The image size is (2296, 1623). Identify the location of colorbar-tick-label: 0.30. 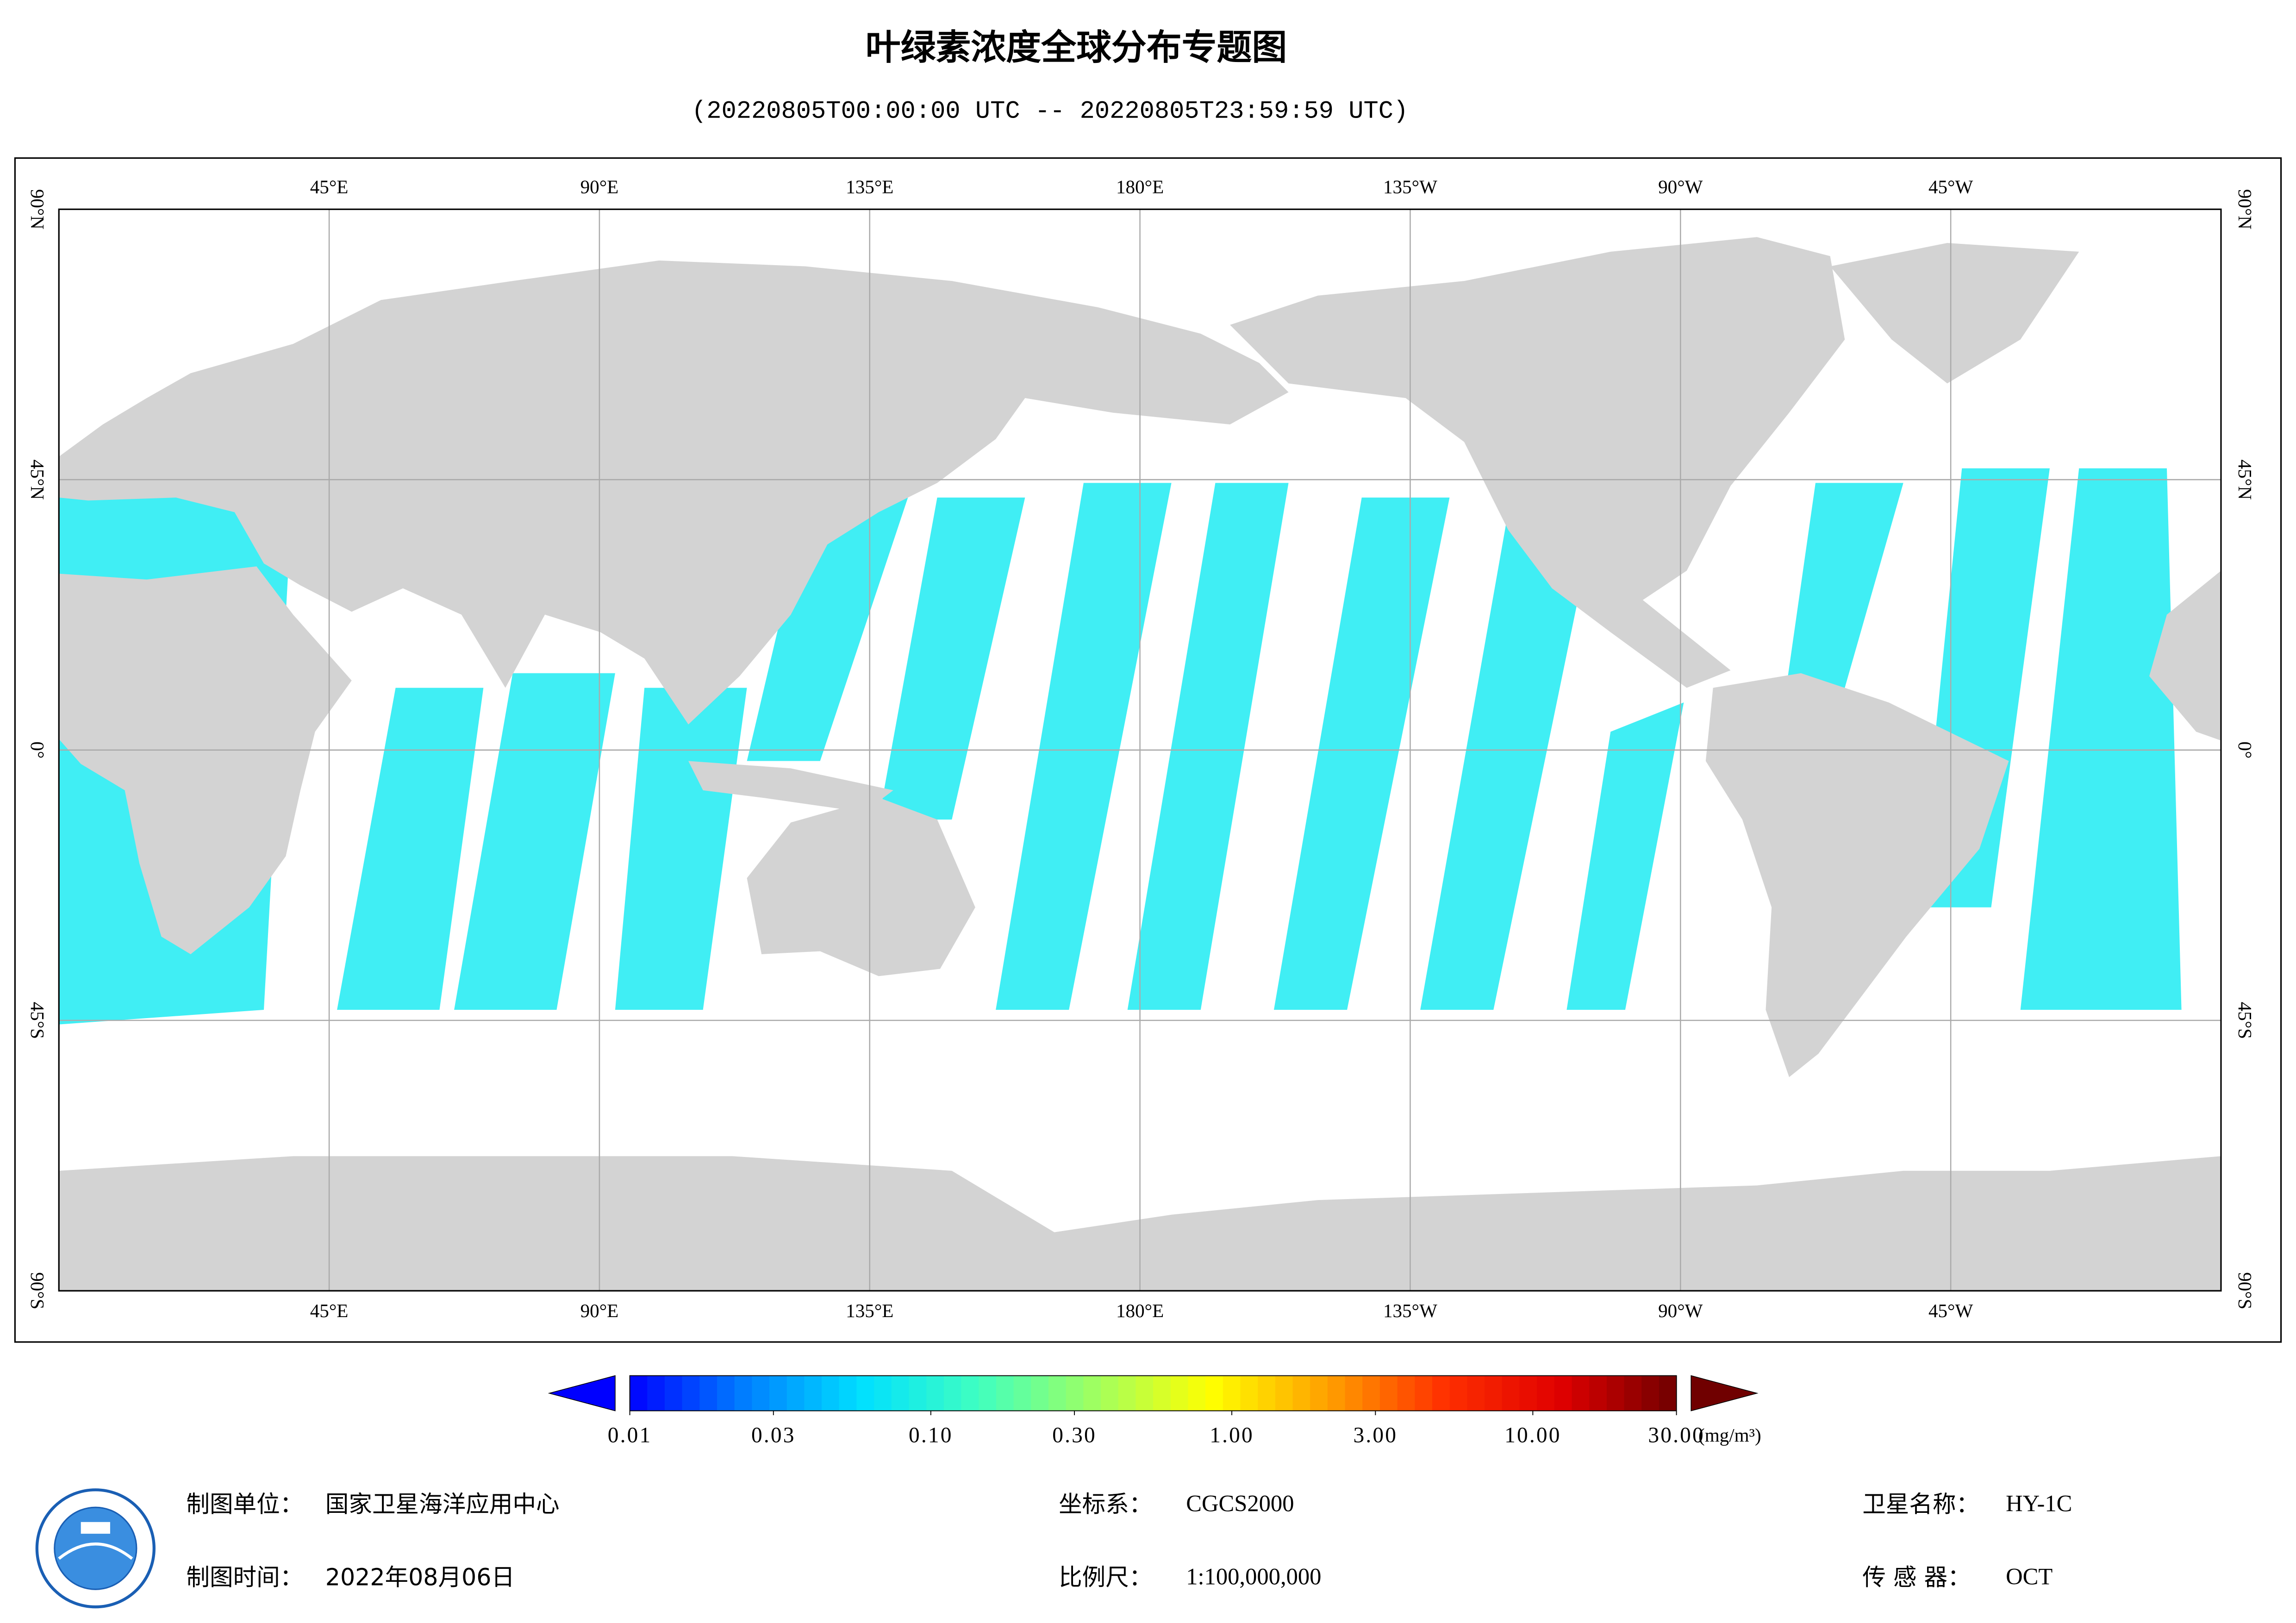
(1074, 1435).